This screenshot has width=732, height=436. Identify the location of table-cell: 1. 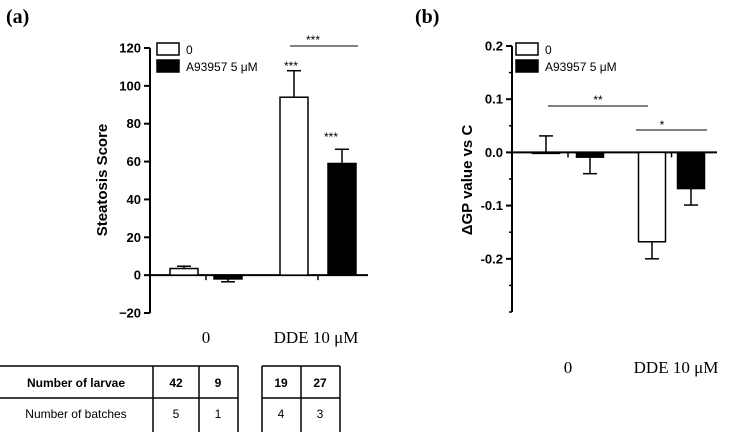
(218, 414).